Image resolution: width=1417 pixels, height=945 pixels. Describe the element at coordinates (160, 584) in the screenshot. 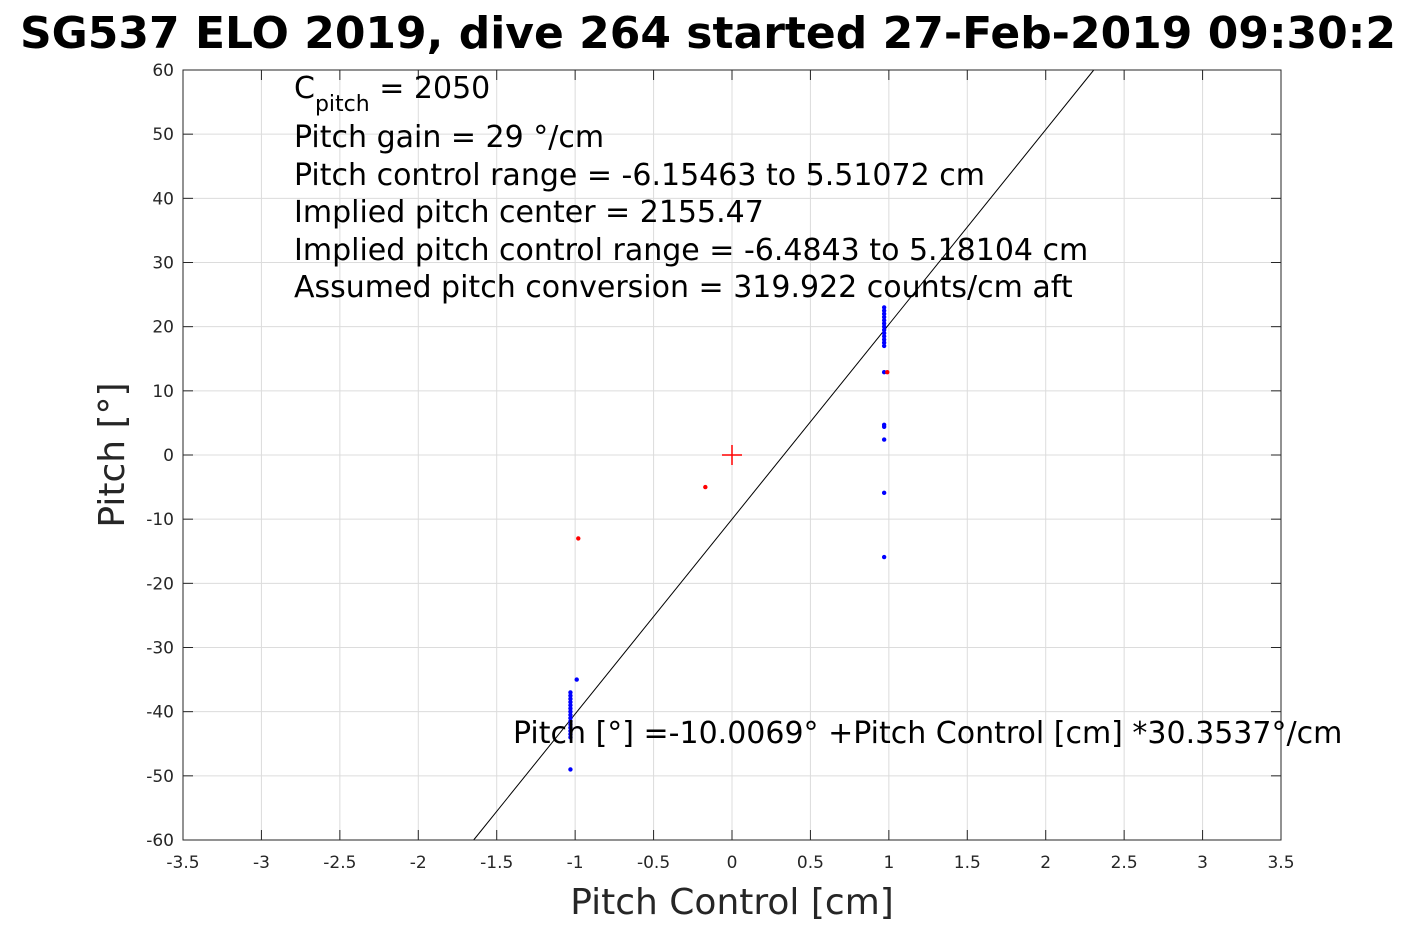

I see `y-tick-label: -20` at that location.